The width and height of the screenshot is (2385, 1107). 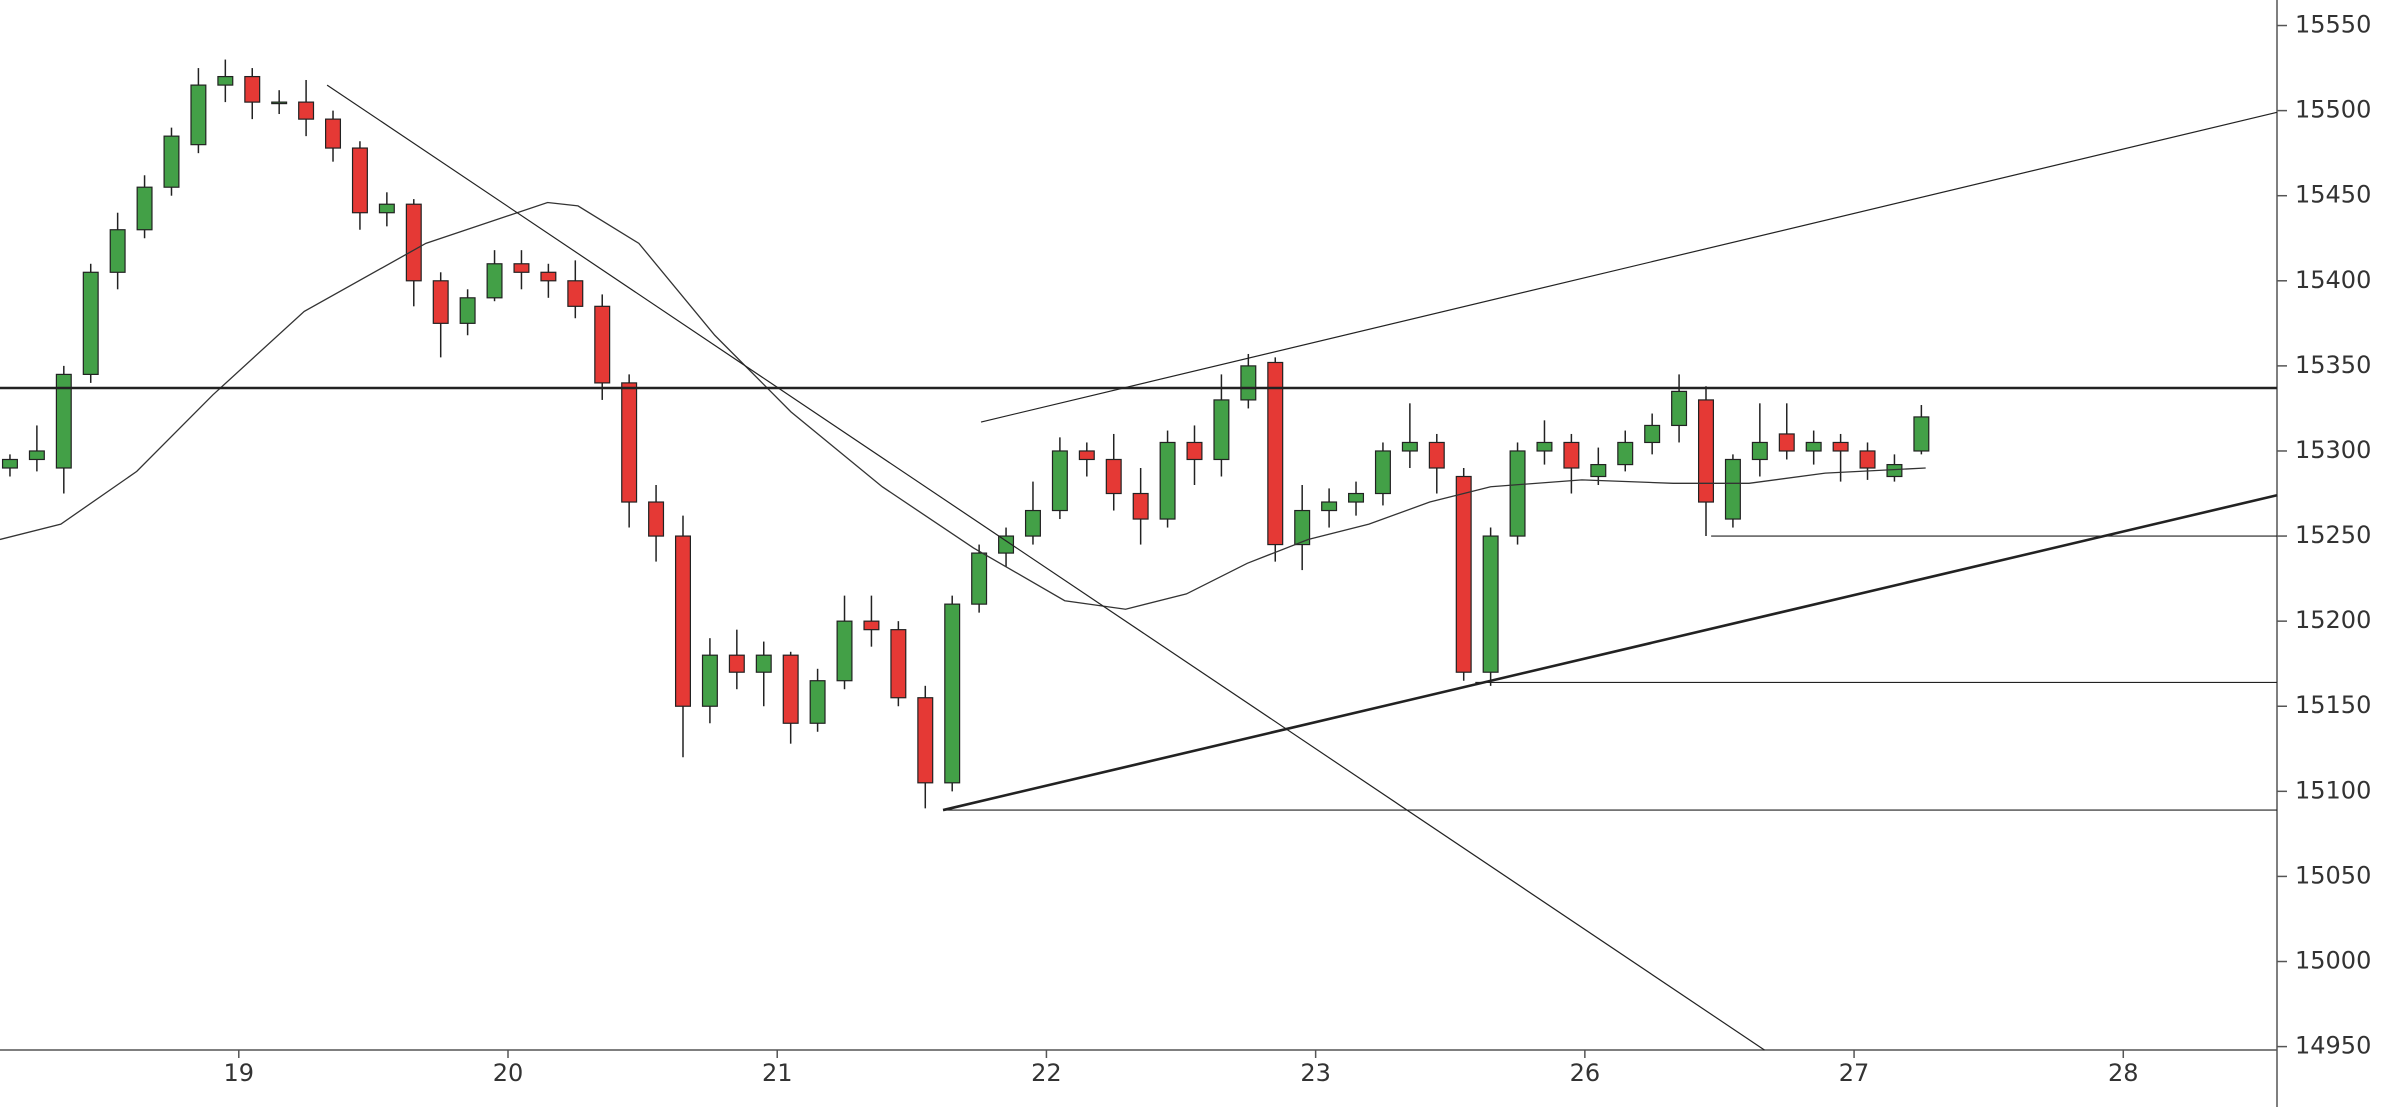 What do you see at coordinates (1315, 1073) in the screenshot?
I see `x-tick-label: 23` at bounding box center [1315, 1073].